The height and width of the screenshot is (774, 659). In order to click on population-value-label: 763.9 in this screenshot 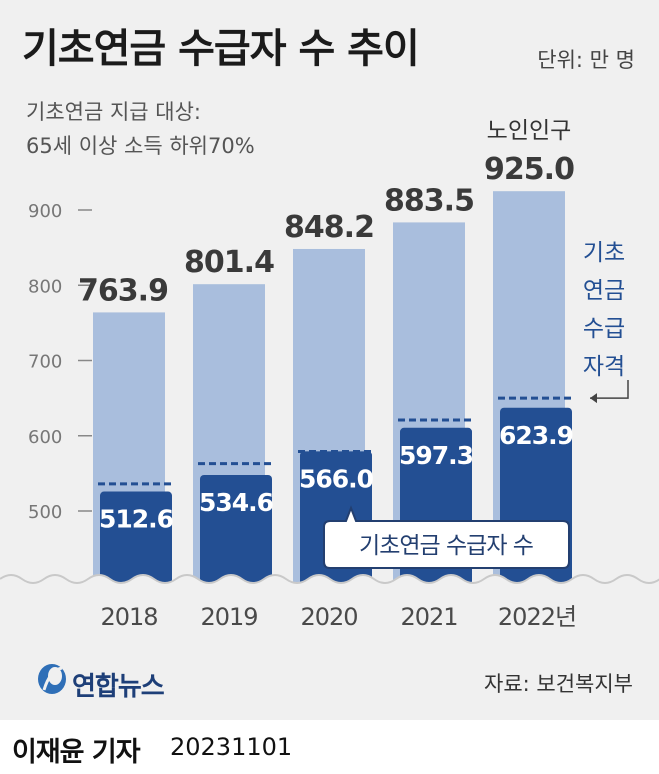, I will do `click(123, 290)`.